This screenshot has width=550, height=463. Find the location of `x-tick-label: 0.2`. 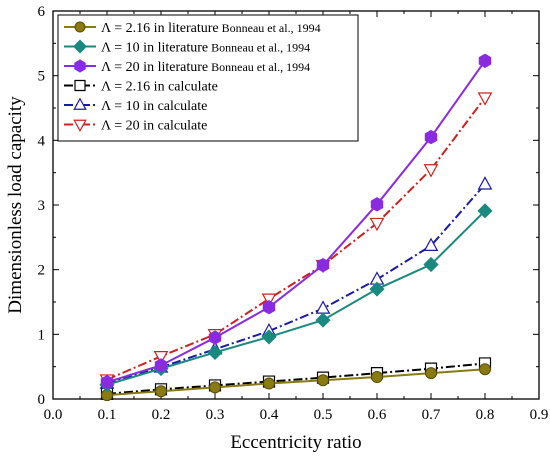

x-tick-label: 0.2 is located at coordinates (161, 415).